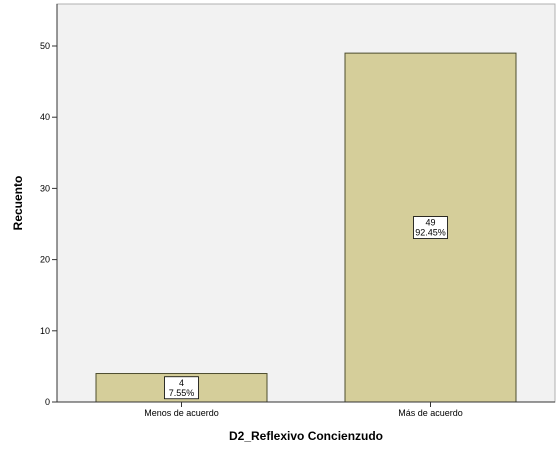  I want to click on y-tick-label: 40, so click(45, 117).